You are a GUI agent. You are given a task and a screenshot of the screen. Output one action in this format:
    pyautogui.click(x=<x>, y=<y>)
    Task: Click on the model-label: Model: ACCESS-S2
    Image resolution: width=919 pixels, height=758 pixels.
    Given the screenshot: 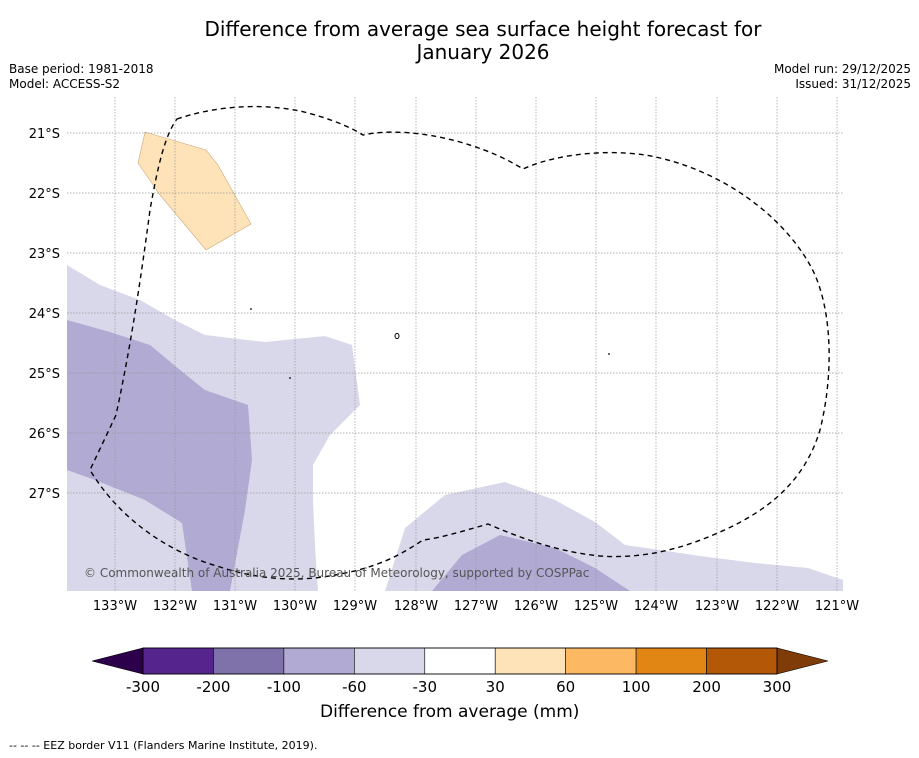 What is the action you would take?
    pyautogui.click(x=65, y=84)
    